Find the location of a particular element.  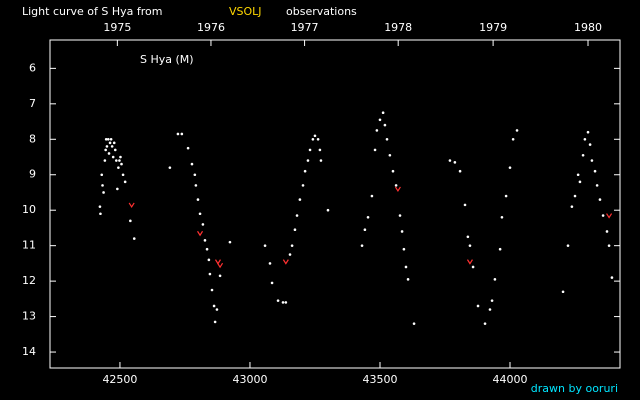

y-tick-label: 8 is located at coordinates (32, 138).